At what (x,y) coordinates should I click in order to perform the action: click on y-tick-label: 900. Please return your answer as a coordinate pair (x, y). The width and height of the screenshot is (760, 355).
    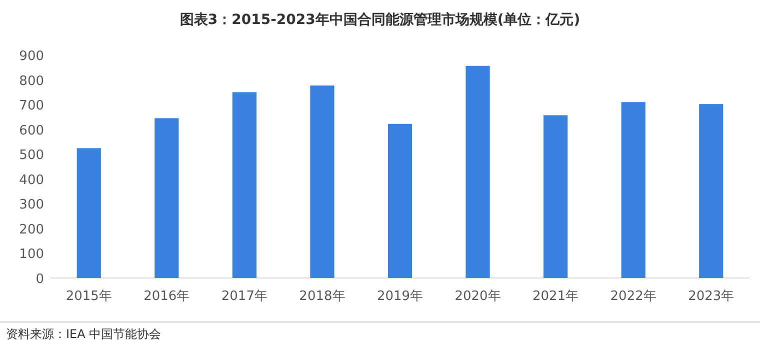
    Looking at the image, I should click on (31, 56).